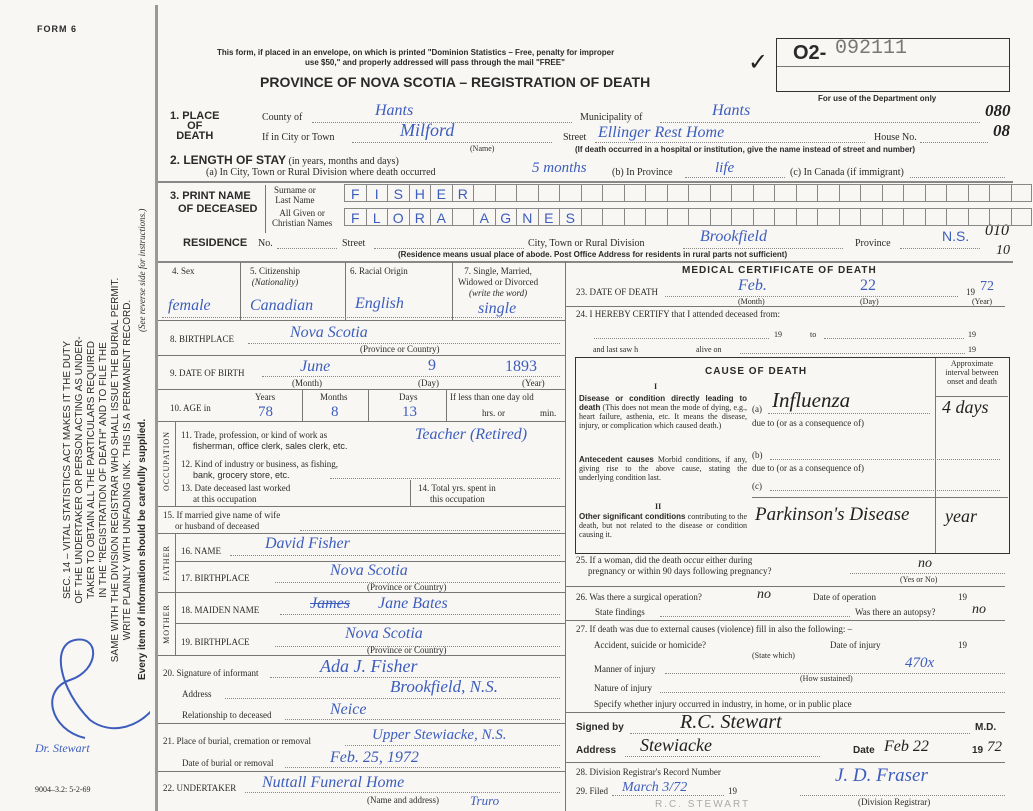 The height and width of the screenshot is (811, 1033). I want to click on letter-box: L, so click(376, 217).